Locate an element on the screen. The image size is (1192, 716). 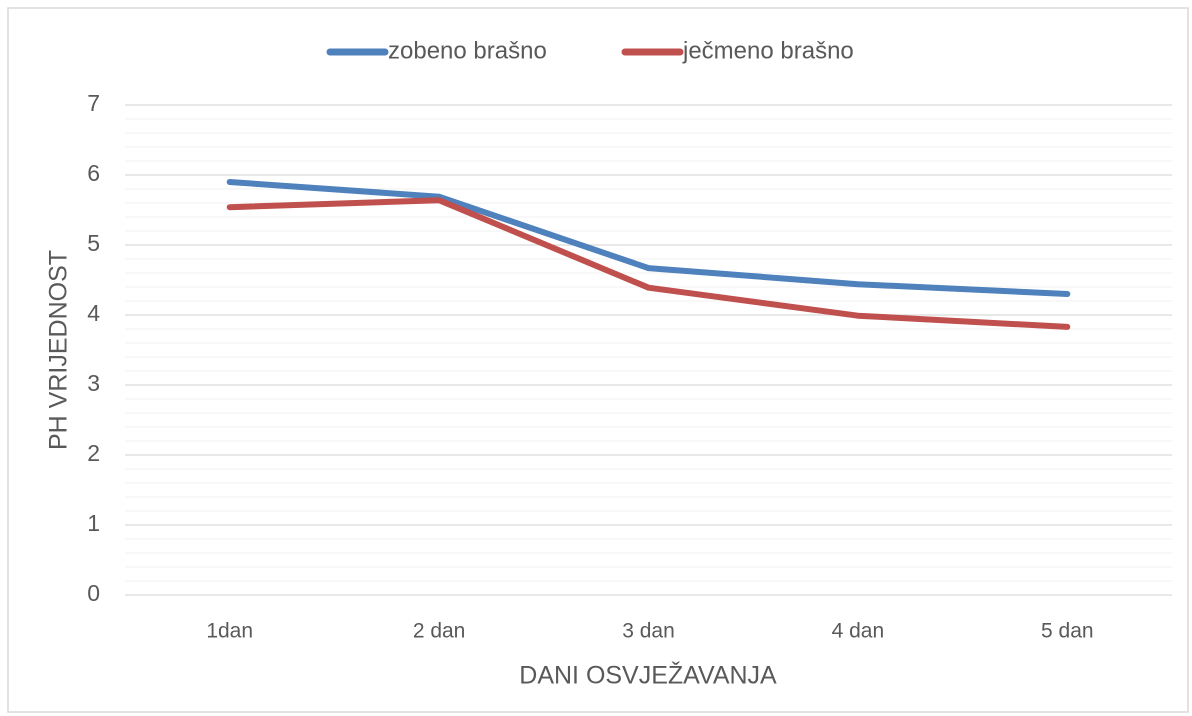
x-tick-label: 5 dan is located at coordinates (1067, 631).